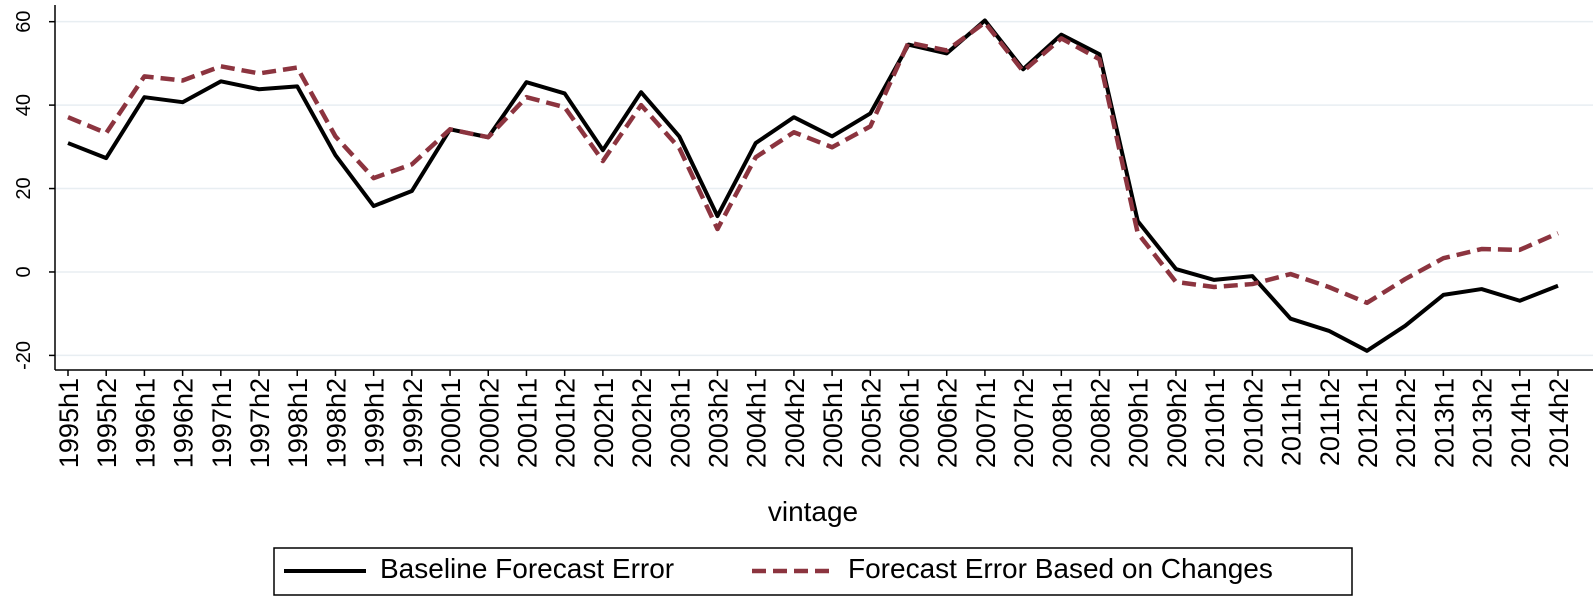 The image size is (1593, 604). I want to click on x-tick-label: 2000h2, so click(489, 423).